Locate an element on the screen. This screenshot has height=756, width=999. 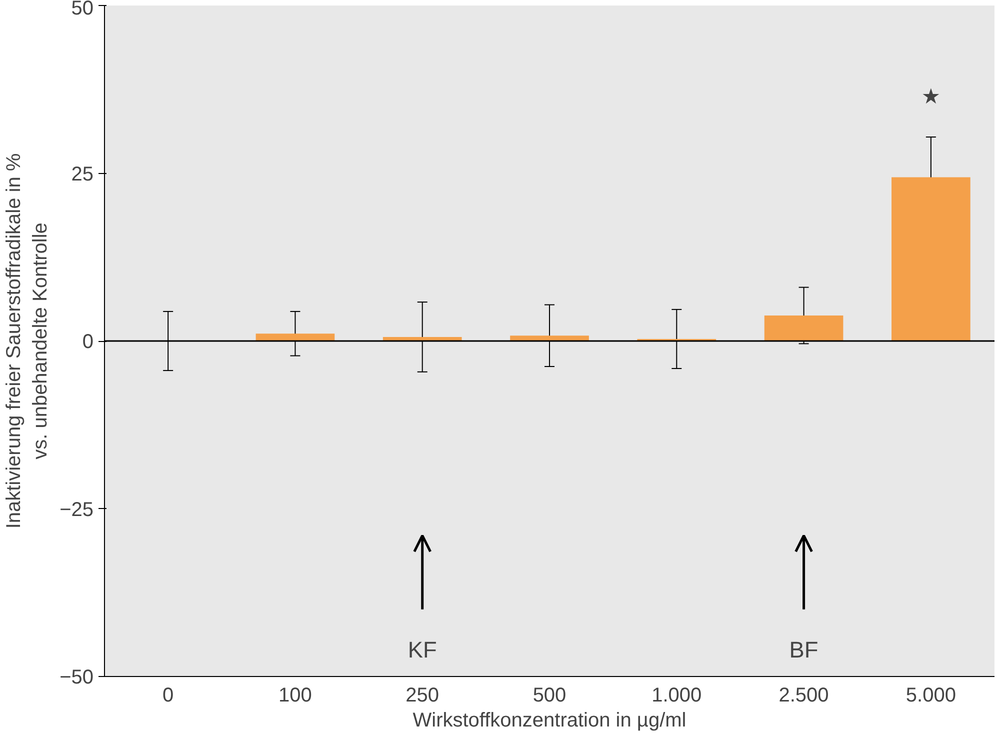
y-tick-label: 50 is located at coordinates (82, 10).